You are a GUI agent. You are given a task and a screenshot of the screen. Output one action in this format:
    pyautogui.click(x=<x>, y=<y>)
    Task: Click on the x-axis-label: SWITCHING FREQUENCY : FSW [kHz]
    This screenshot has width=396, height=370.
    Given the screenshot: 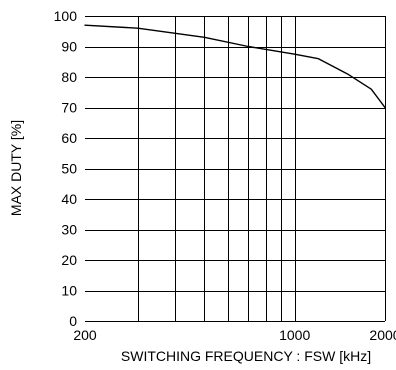 What is the action you would take?
    pyautogui.click(x=246, y=356)
    